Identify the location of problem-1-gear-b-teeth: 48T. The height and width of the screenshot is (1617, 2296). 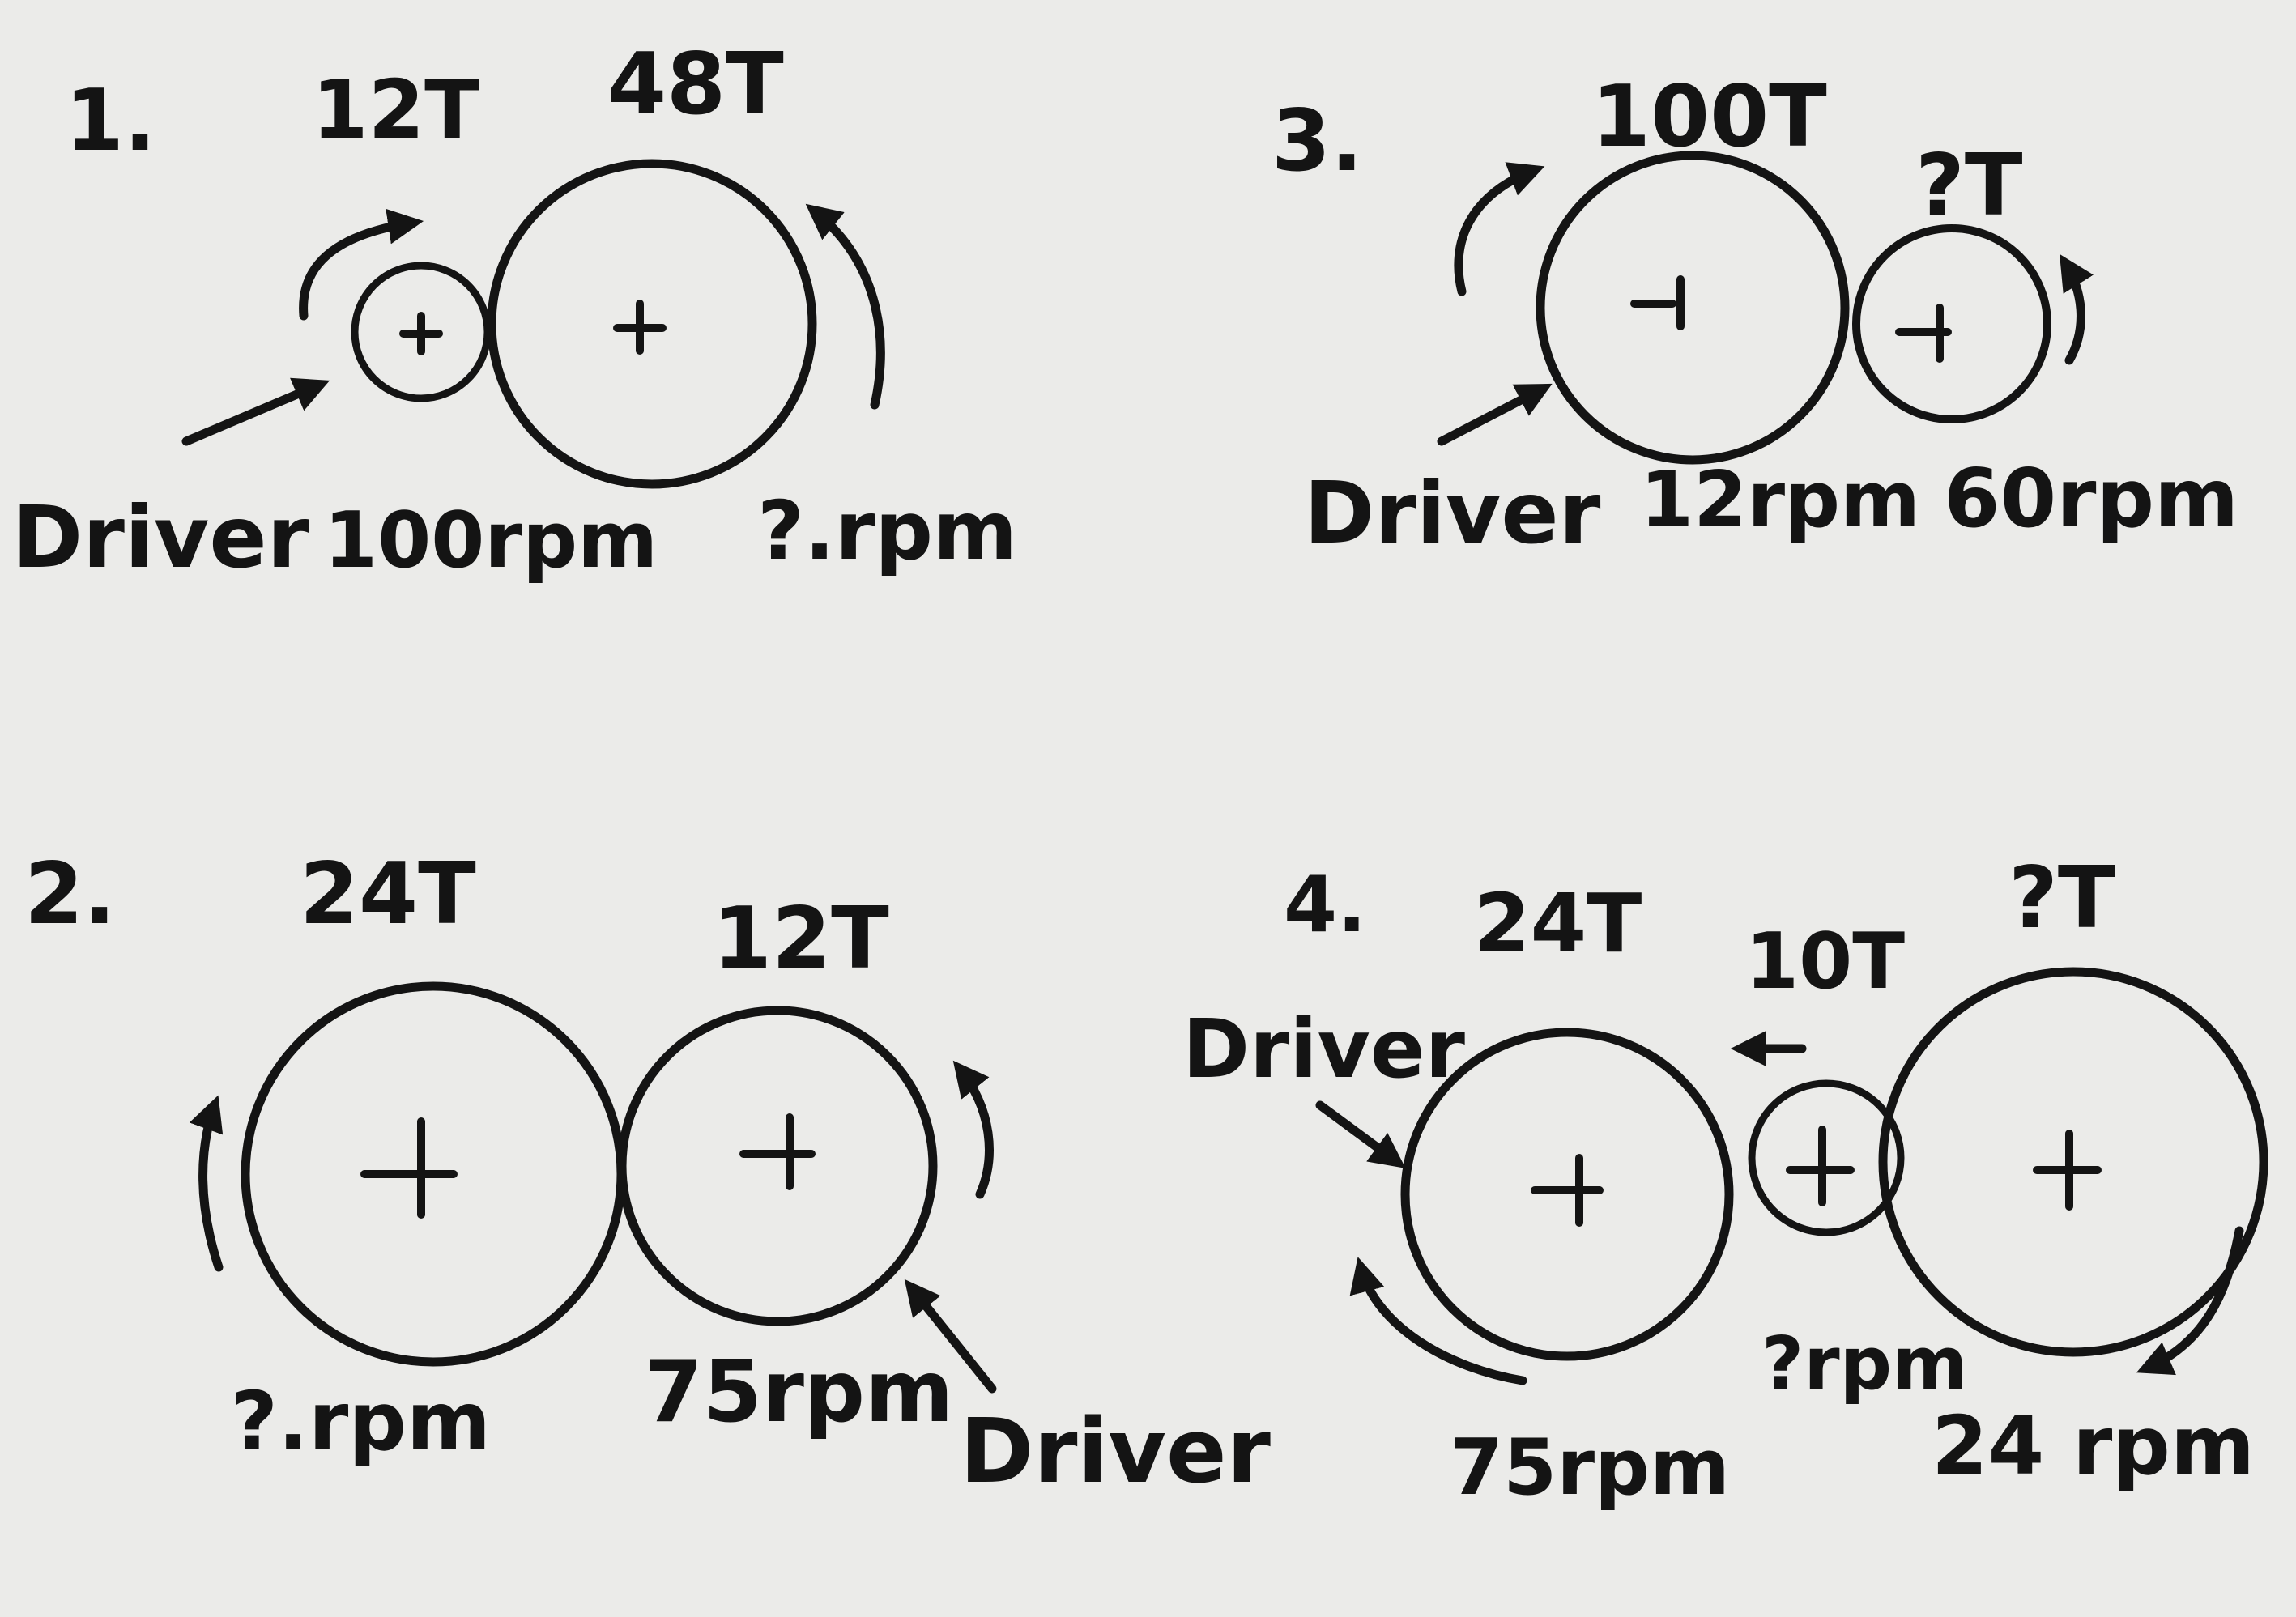
(695, 84).